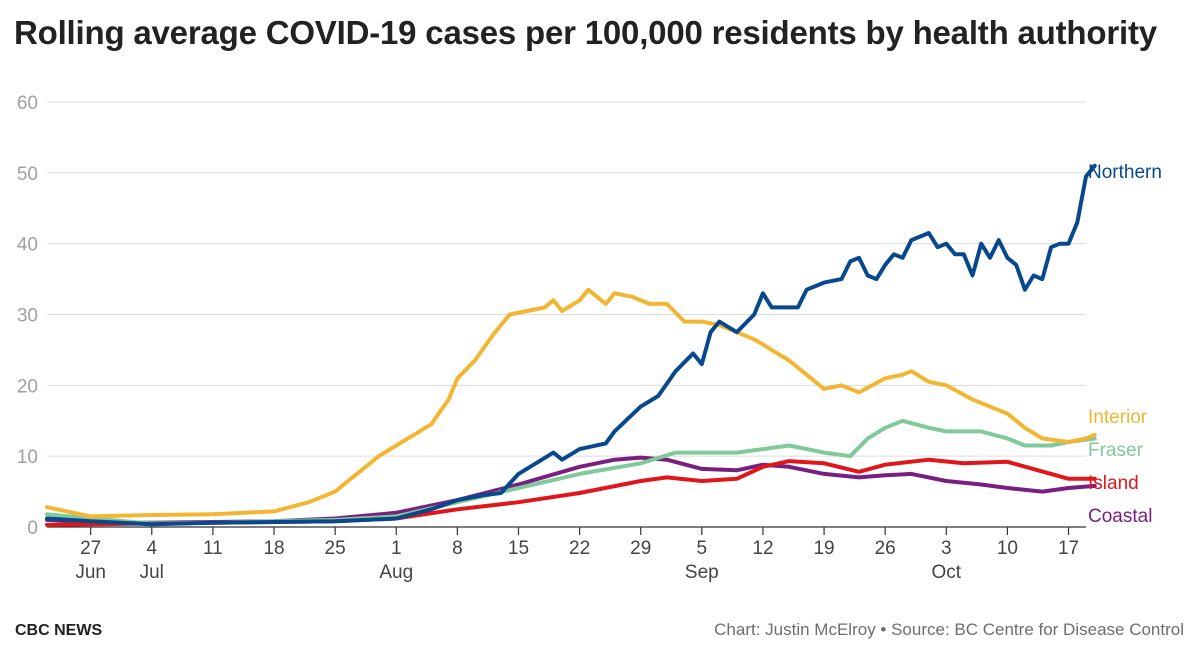 This screenshot has height=655, width=1200. What do you see at coordinates (1125, 172) in the screenshot?
I see `series-label-northern: Northern` at bounding box center [1125, 172].